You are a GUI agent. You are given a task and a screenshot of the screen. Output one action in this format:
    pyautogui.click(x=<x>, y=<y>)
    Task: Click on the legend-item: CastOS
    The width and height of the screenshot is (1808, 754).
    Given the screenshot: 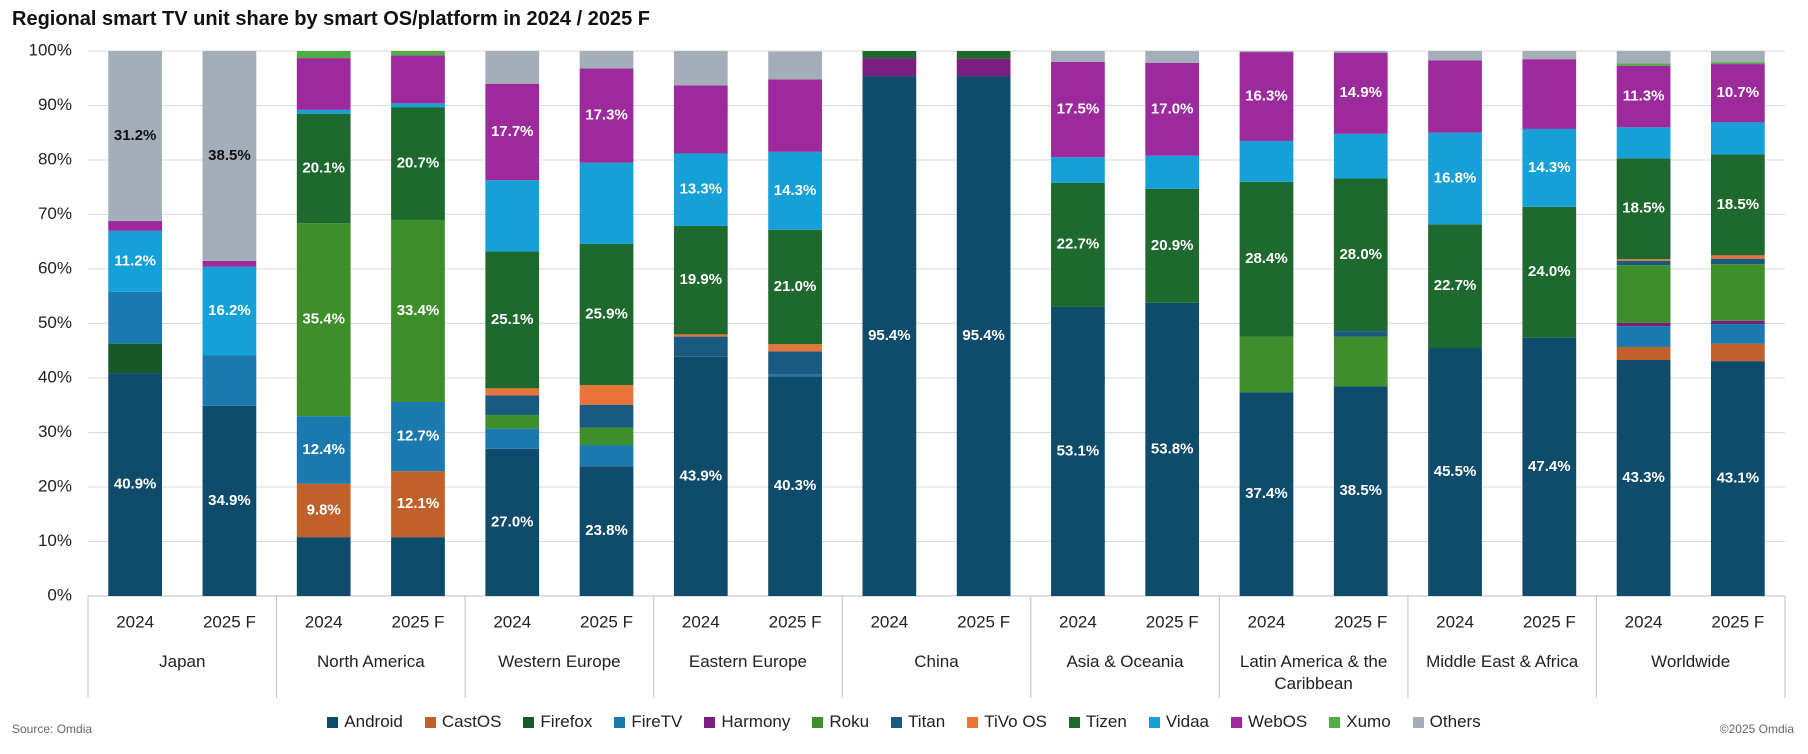 What is the action you would take?
    pyautogui.click(x=462, y=722)
    